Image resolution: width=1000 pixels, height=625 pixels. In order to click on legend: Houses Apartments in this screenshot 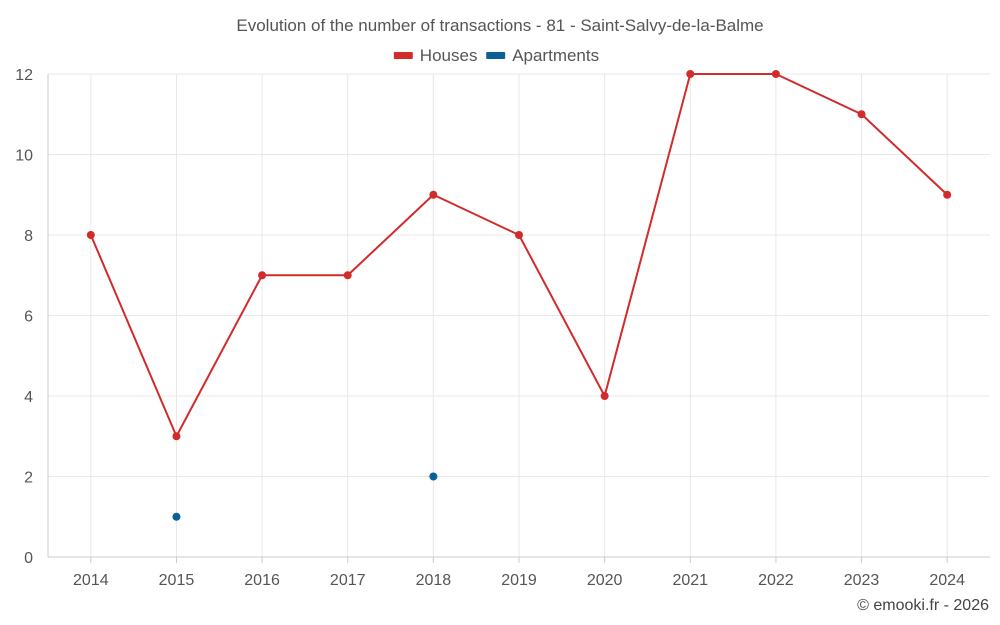, I will do `click(496, 55)`.